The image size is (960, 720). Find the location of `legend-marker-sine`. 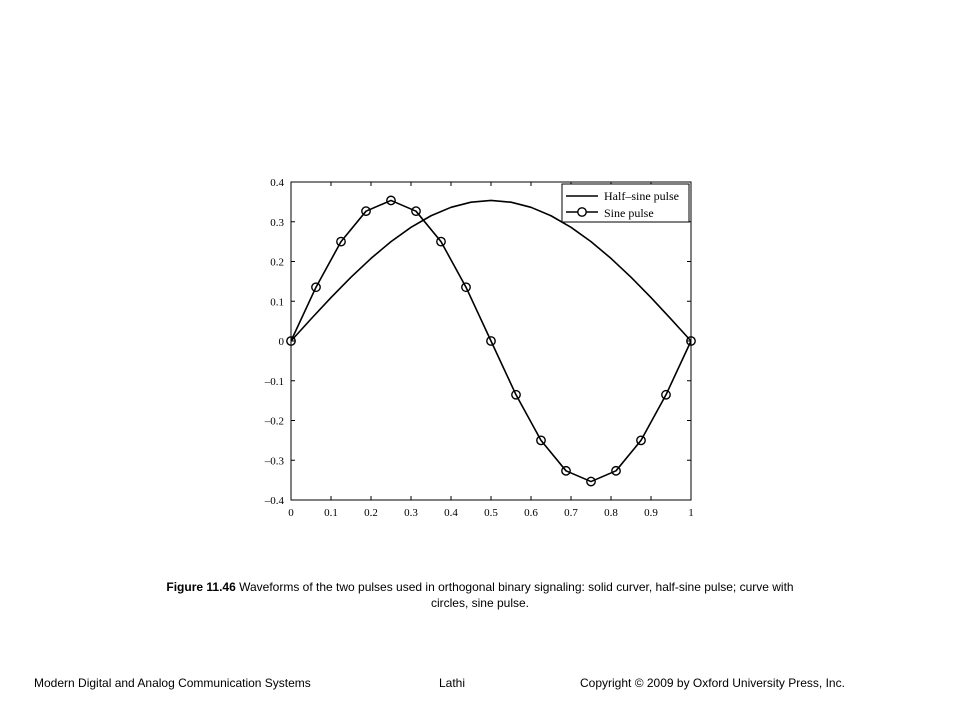

legend-marker-sine is located at coordinates (582, 212).